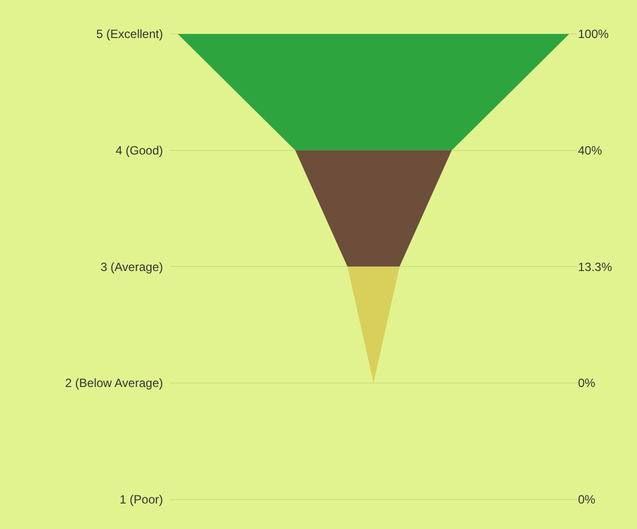  I want to click on data-label: 40%, so click(590, 151).